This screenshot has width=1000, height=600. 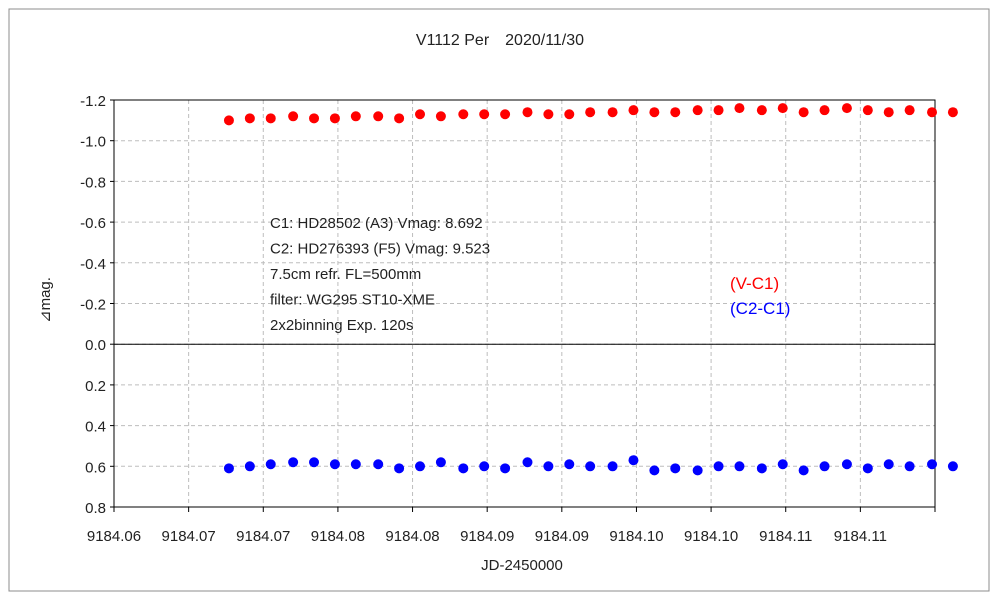 What do you see at coordinates (522, 565) in the screenshot?
I see `x-axis-label: JD-2450000` at bounding box center [522, 565].